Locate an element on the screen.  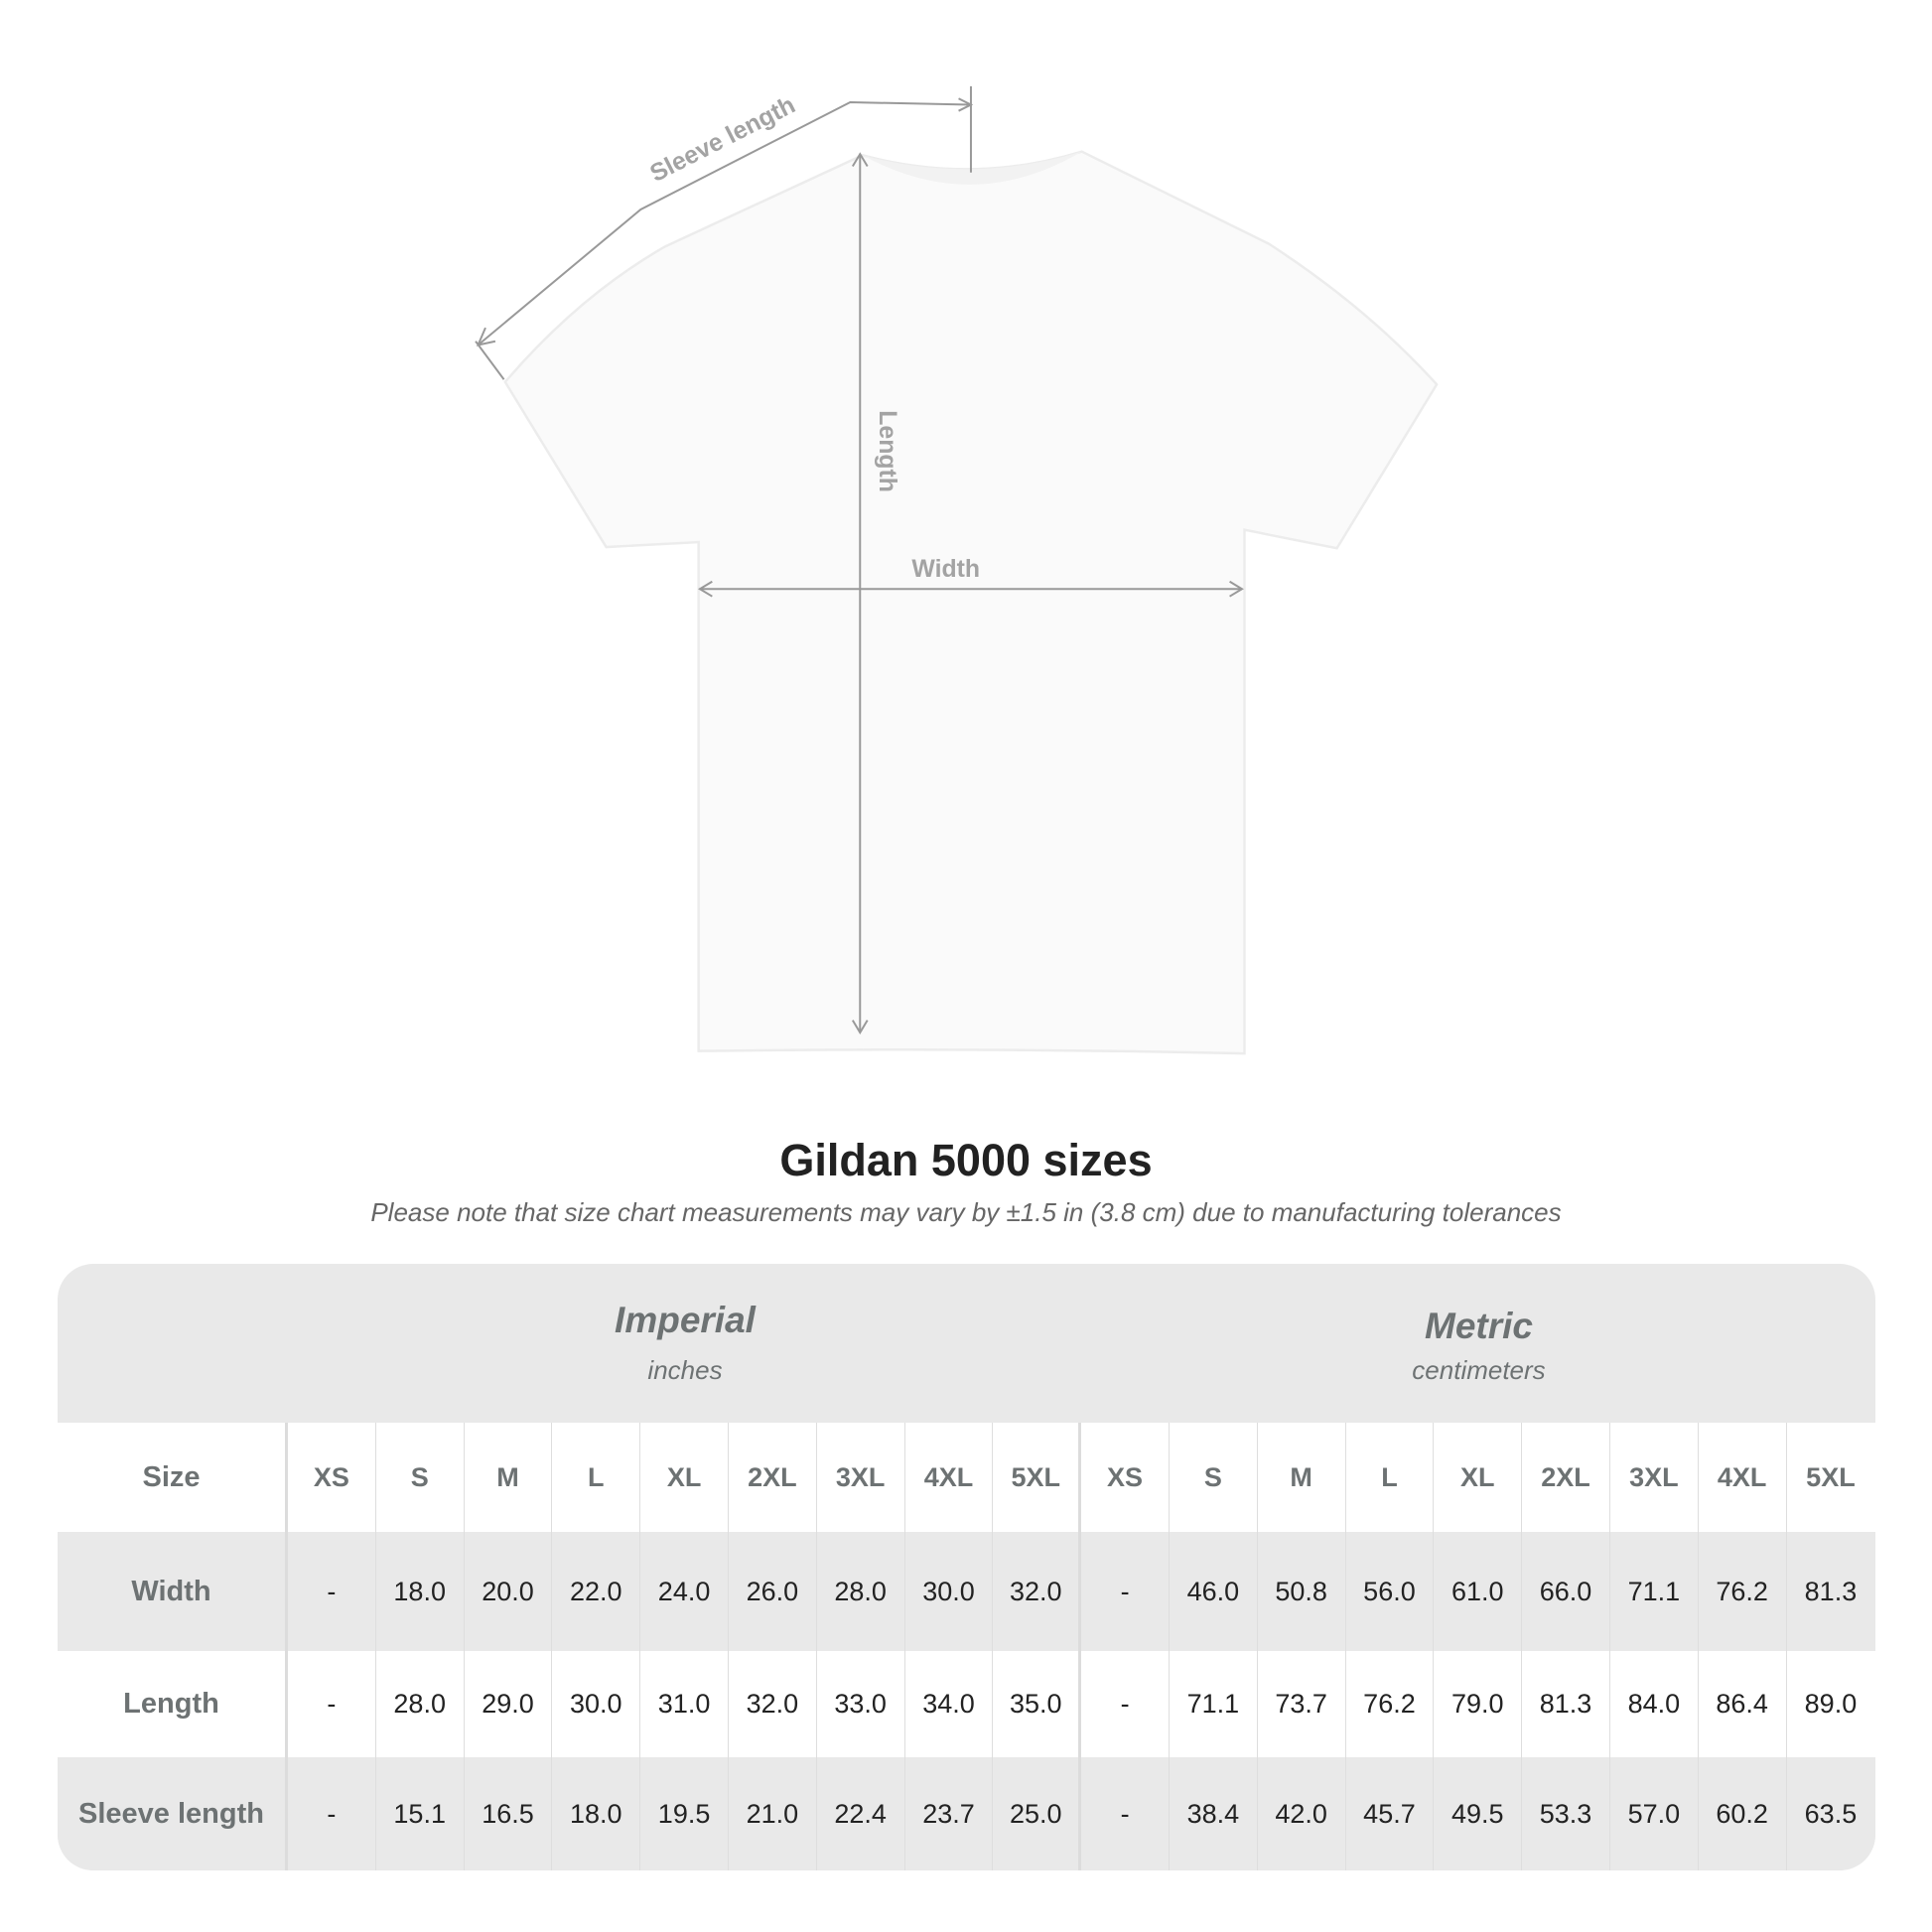
metric-unit: centimeters is located at coordinates (1479, 1370).